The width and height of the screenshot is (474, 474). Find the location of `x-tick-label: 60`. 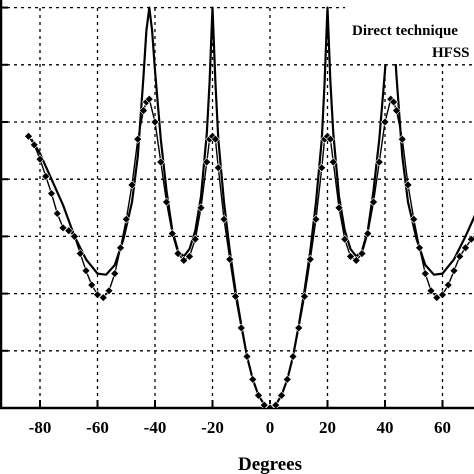

x-tick-label: 60 is located at coordinates (442, 427).